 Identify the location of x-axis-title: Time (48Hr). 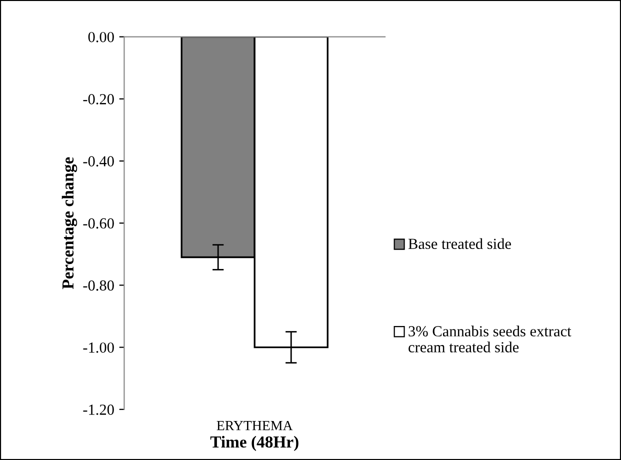
(254, 443).